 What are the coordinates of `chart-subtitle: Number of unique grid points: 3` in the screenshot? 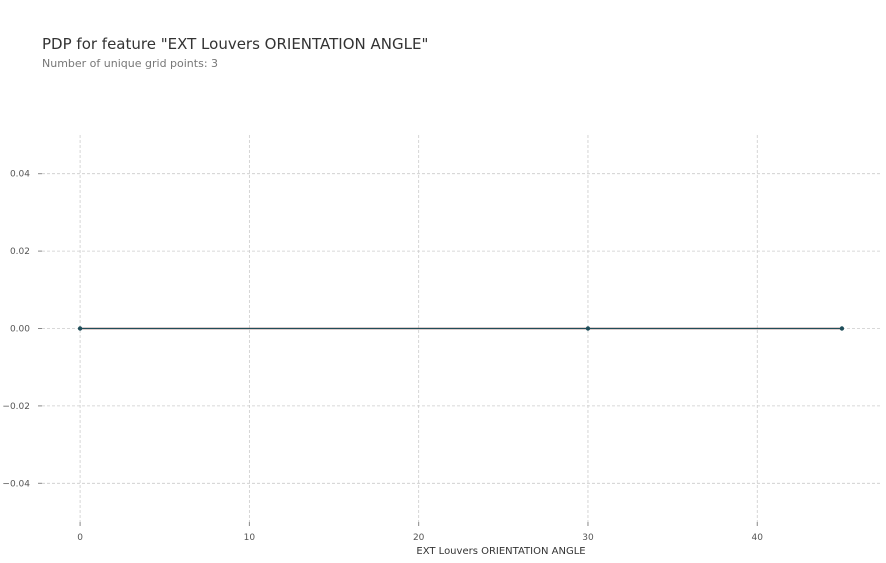 It's located at (130, 63).